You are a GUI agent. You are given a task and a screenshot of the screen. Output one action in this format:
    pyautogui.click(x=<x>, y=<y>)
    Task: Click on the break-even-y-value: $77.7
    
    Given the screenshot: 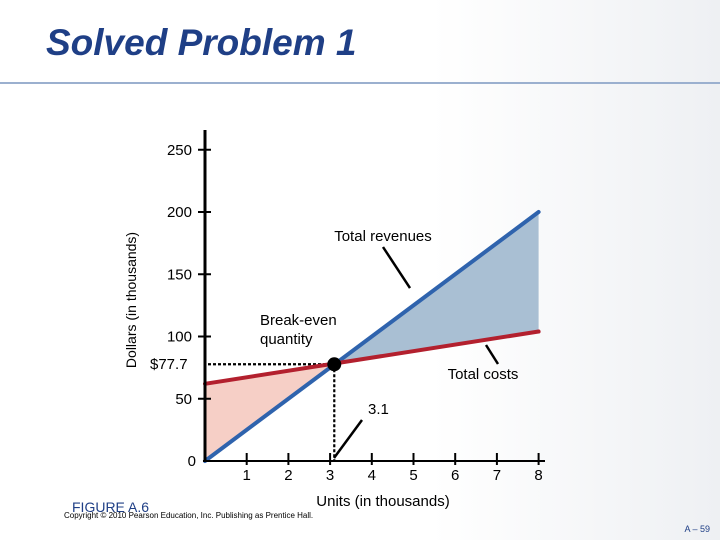 What is the action you would take?
    pyautogui.click(x=169, y=364)
    